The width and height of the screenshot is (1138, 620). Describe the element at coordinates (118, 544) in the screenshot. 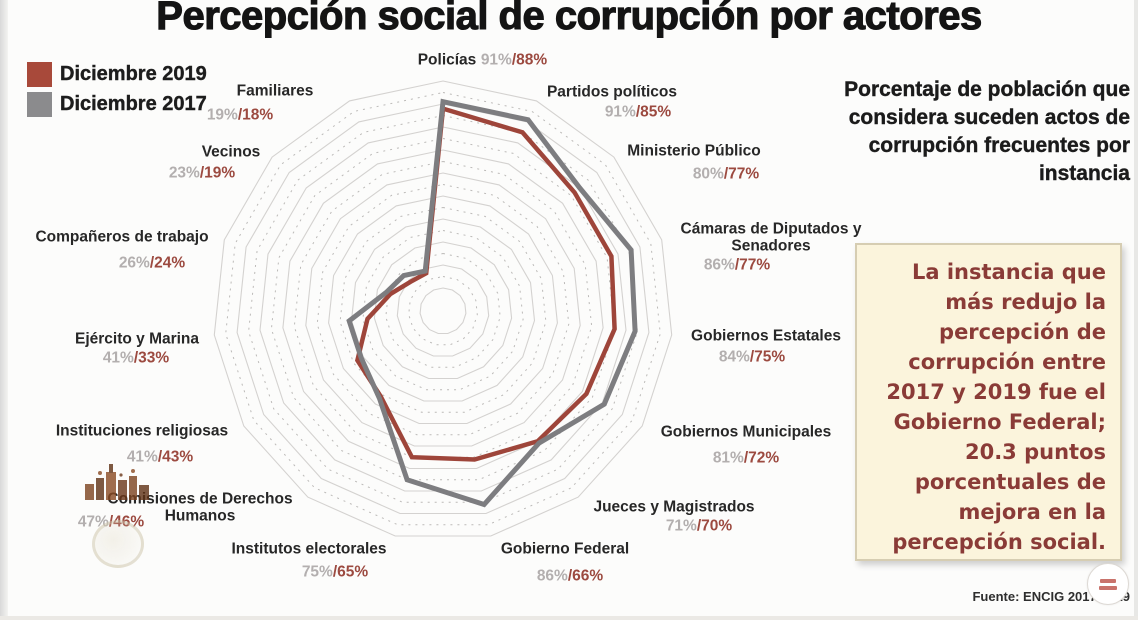

I see `watermark-circle` at that location.